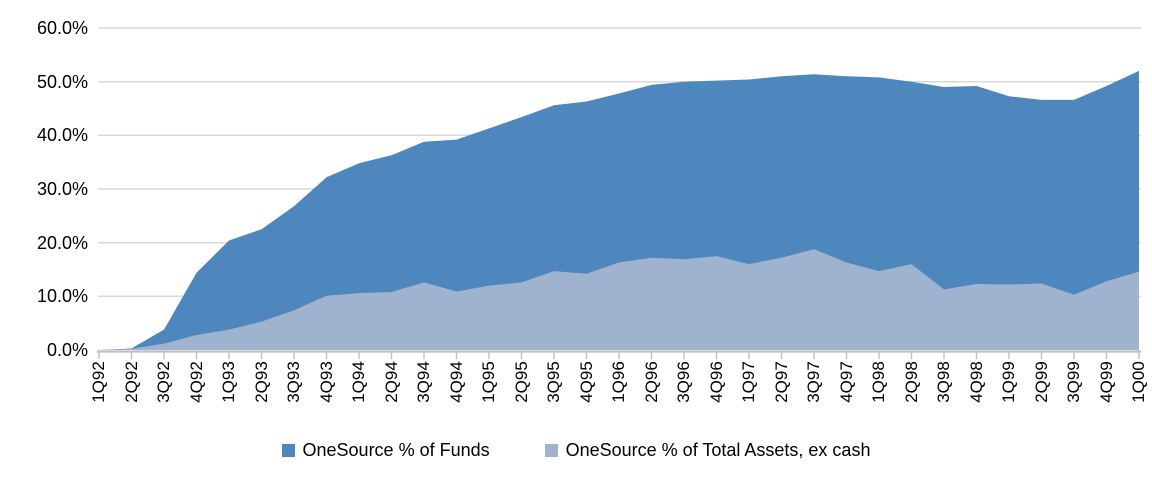 The height and width of the screenshot is (496, 1152). I want to click on x-axis-tick-label: 4Q99, so click(1106, 382).